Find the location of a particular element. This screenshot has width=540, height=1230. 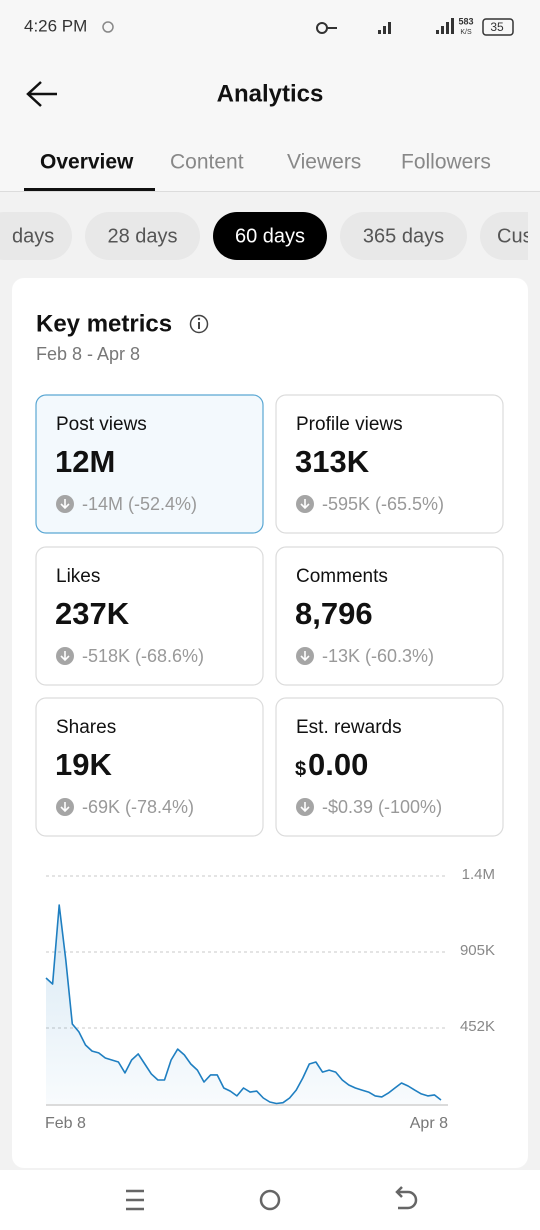

tab: Content is located at coordinates (207, 162).